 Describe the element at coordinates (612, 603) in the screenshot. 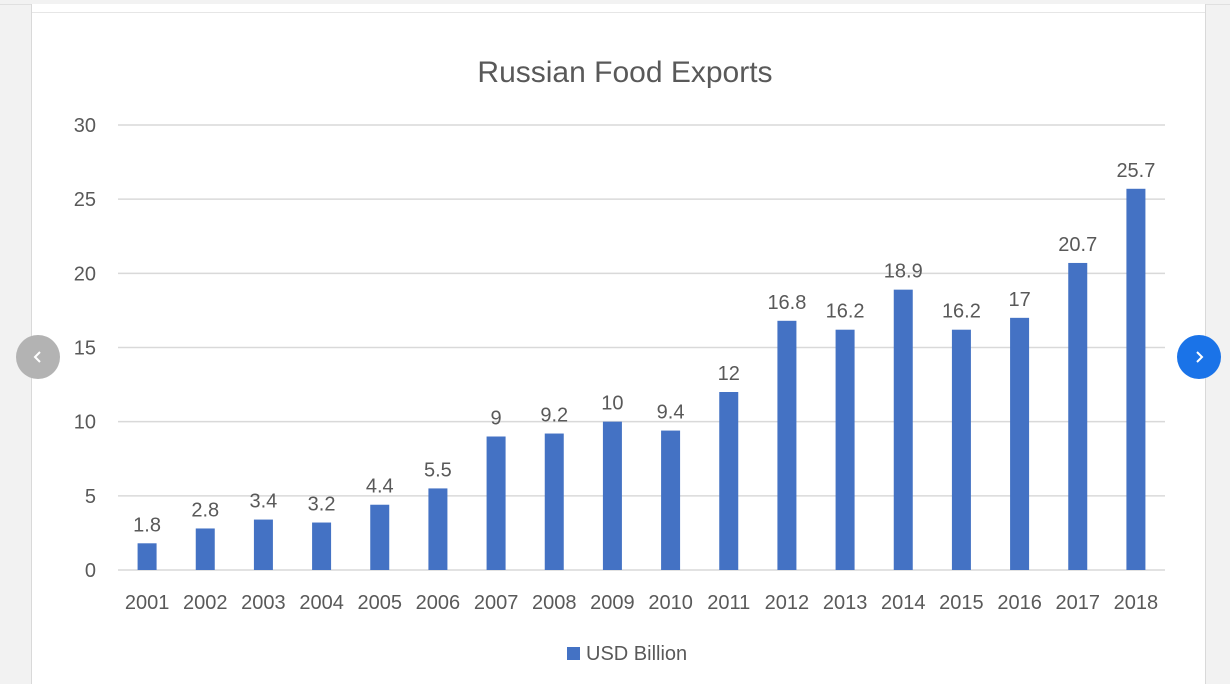

I see `x-tick-label-2009: 2009` at that location.